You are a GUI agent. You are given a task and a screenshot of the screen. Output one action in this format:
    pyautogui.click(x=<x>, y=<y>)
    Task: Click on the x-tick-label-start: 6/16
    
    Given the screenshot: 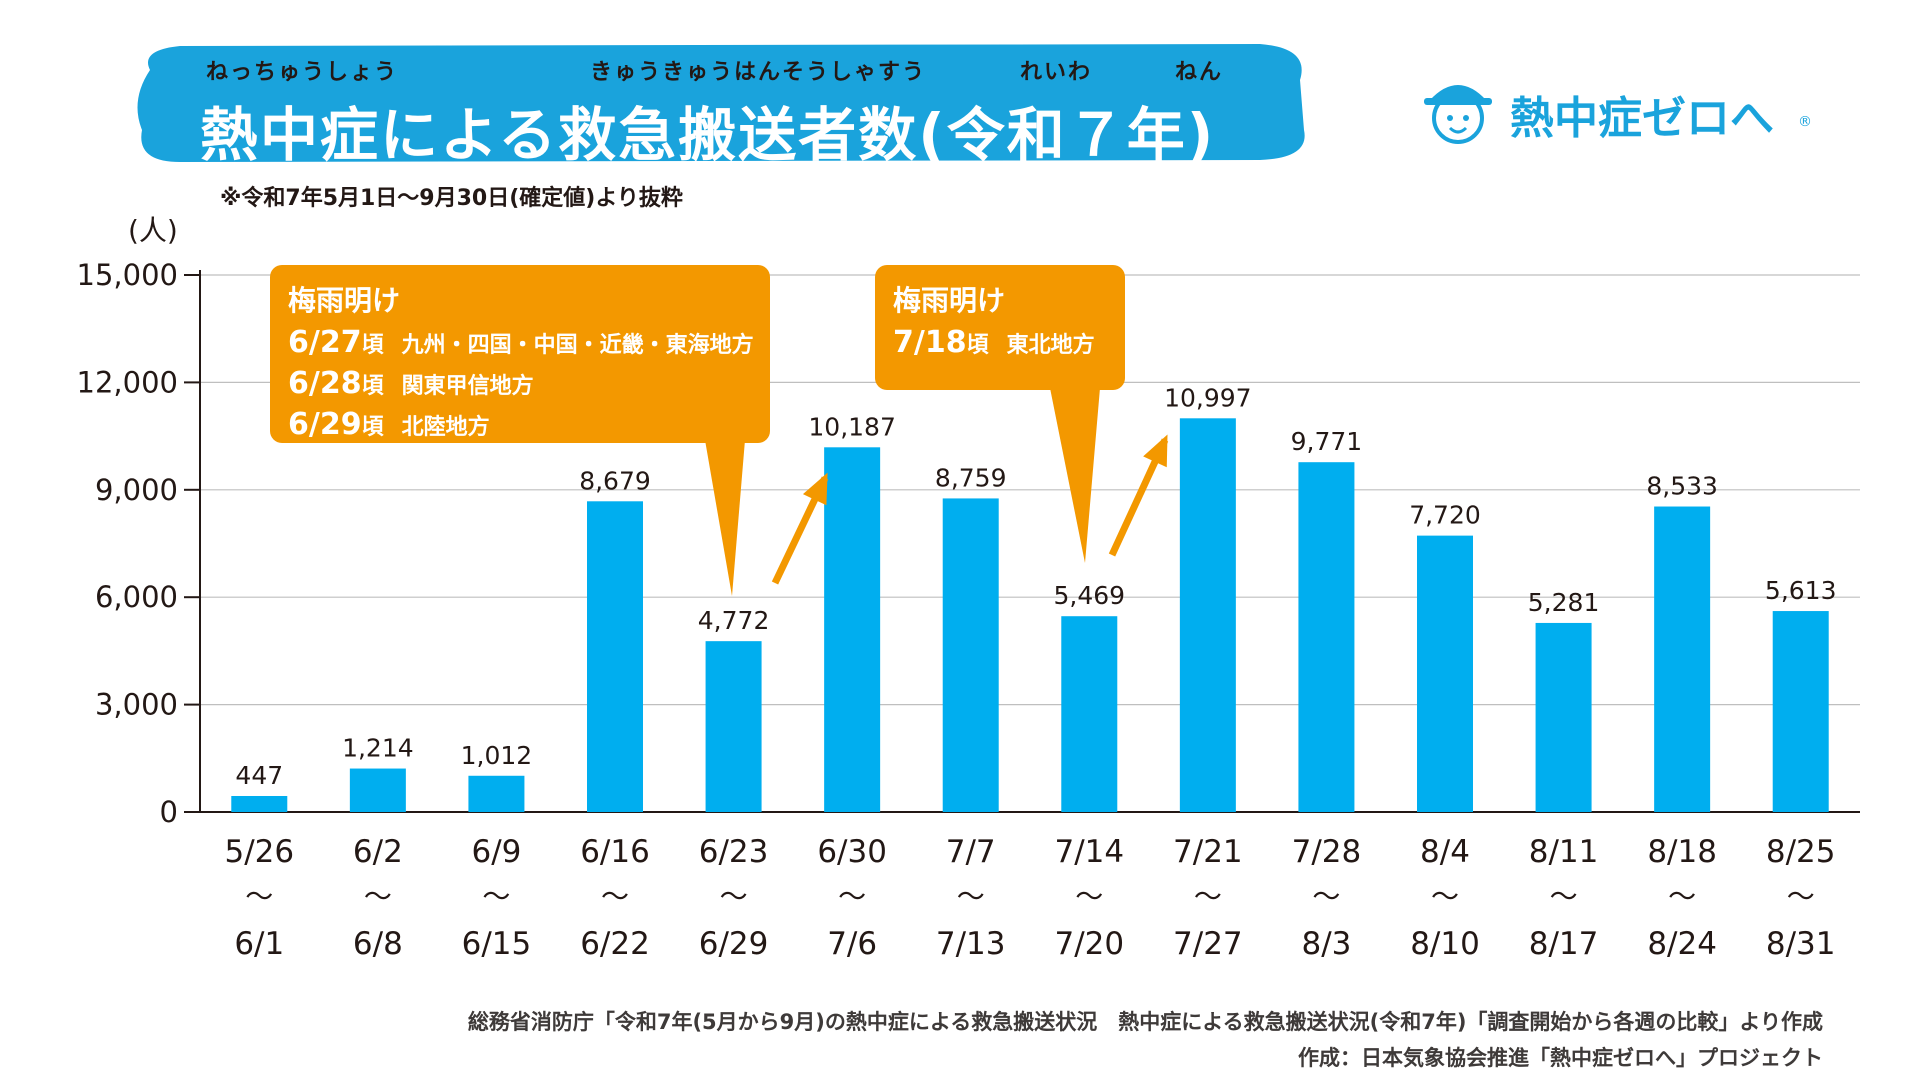 What is the action you would take?
    pyautogui.click(x=615, y=852)
    